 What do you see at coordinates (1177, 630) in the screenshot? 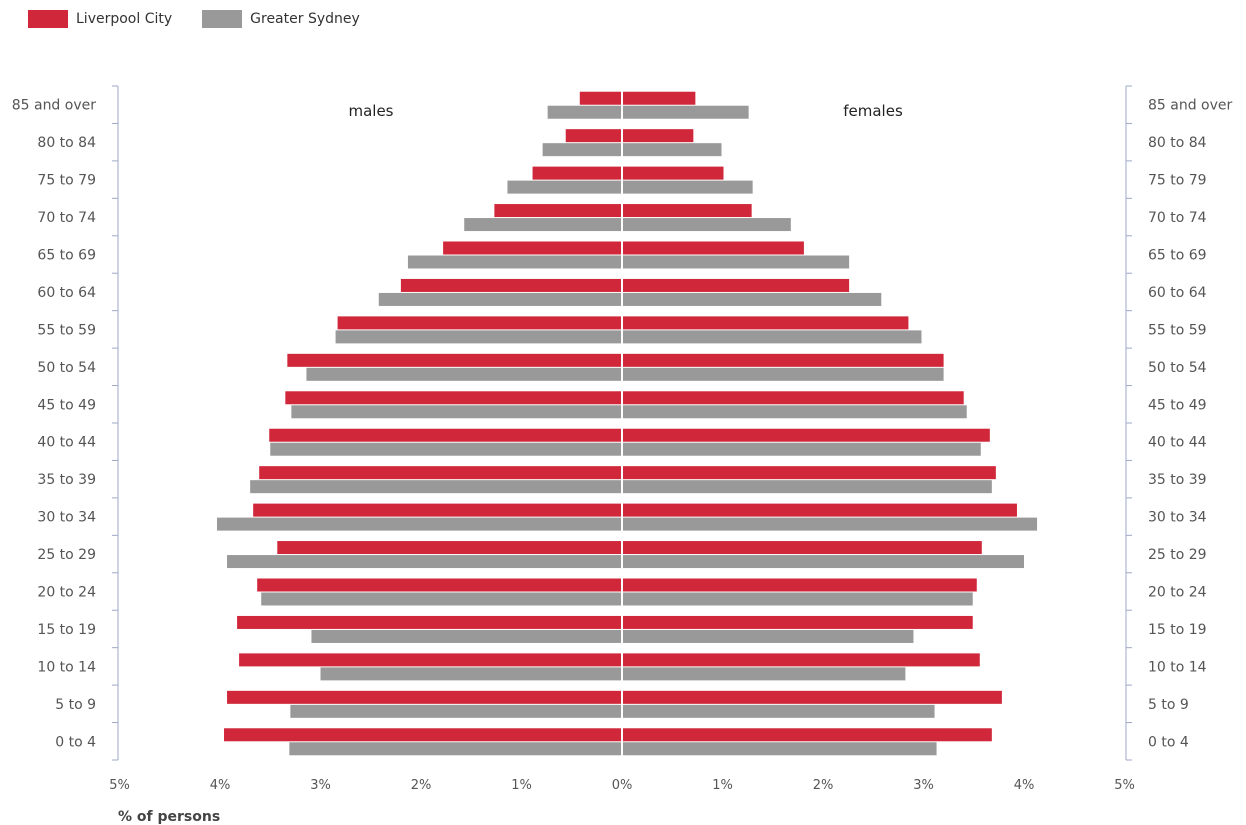
I see `category-label-right-15-to-19: 15 to 19` at bounding box center [1177, 630].